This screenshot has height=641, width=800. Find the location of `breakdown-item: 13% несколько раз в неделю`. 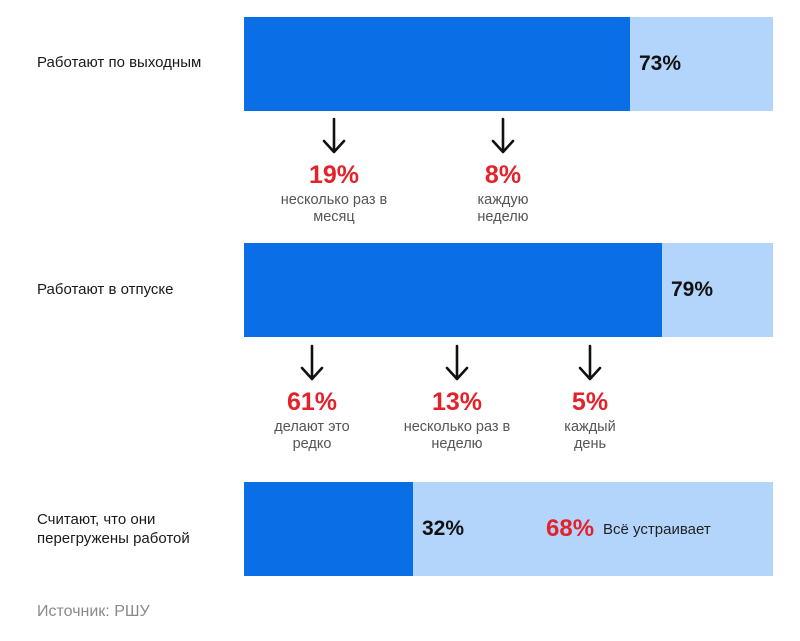

breakdown-item: 13% несколько раз в неделю is located at coordinates (457, 398).